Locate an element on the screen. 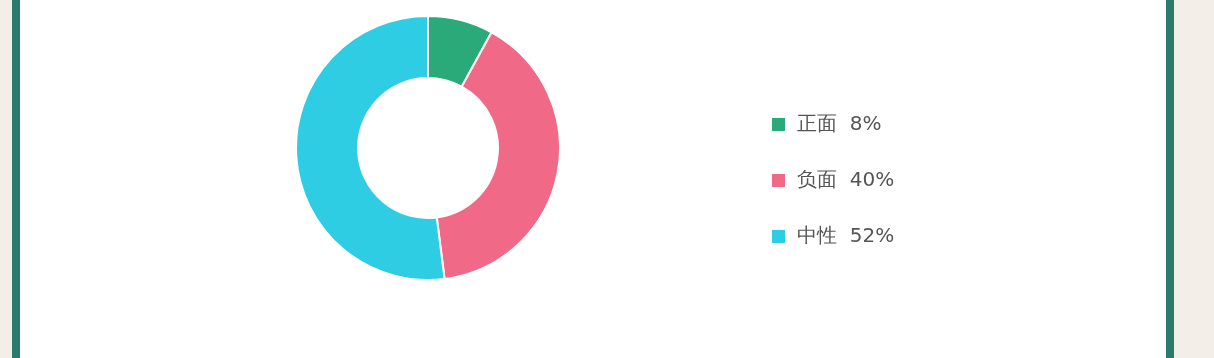 This screenshot has height=358, width=1214. legend-label: 负面 40% is located at coordinates (846, 179).